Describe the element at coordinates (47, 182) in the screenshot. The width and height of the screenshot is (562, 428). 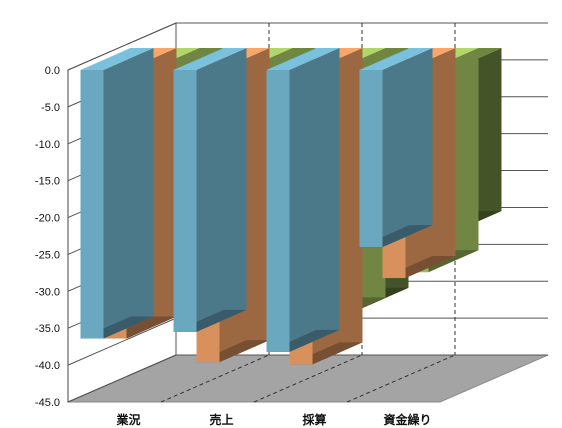
I see `y-tick-label: -15.0` at that location.